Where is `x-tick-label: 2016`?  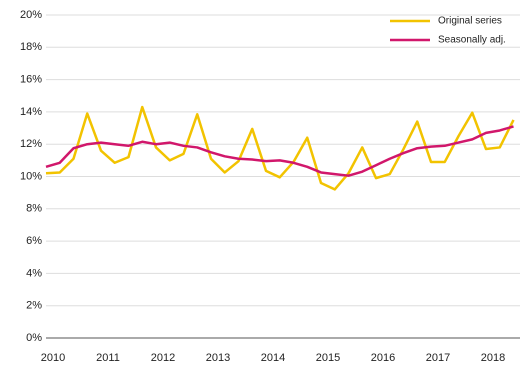
x-tick-label: 2016 is located at coordinates (383, 358).